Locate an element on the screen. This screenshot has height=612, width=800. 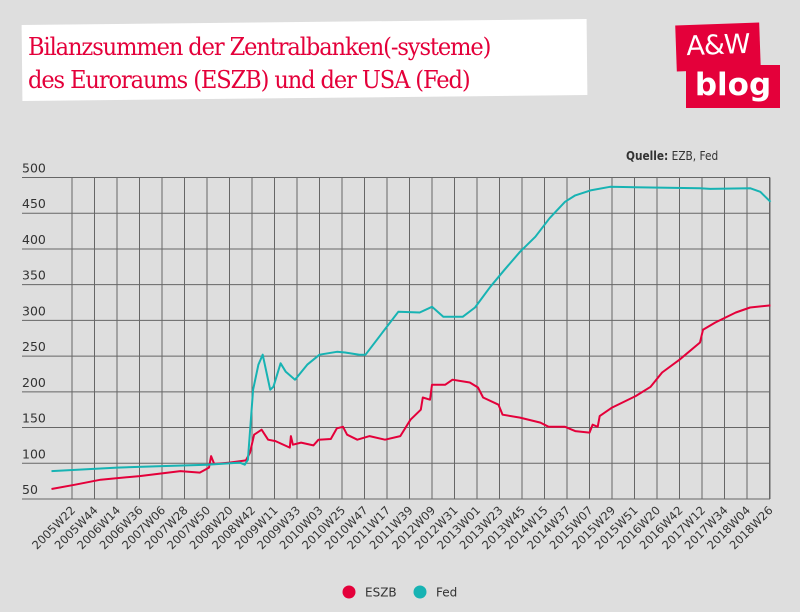
source-value: EZB, Fed is located at coordinates (695, 156).